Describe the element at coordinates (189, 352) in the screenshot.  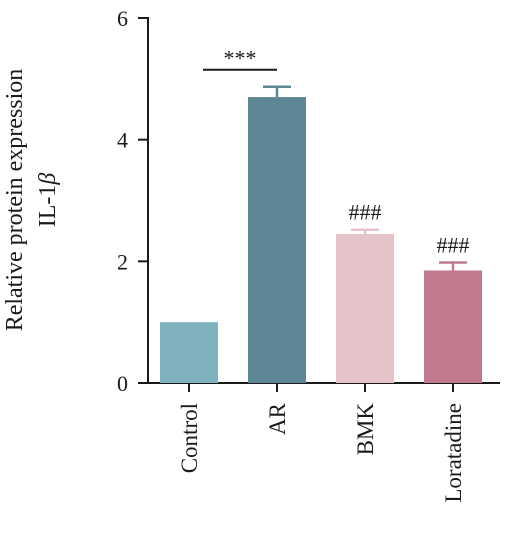
I see `bar-control` at that location.